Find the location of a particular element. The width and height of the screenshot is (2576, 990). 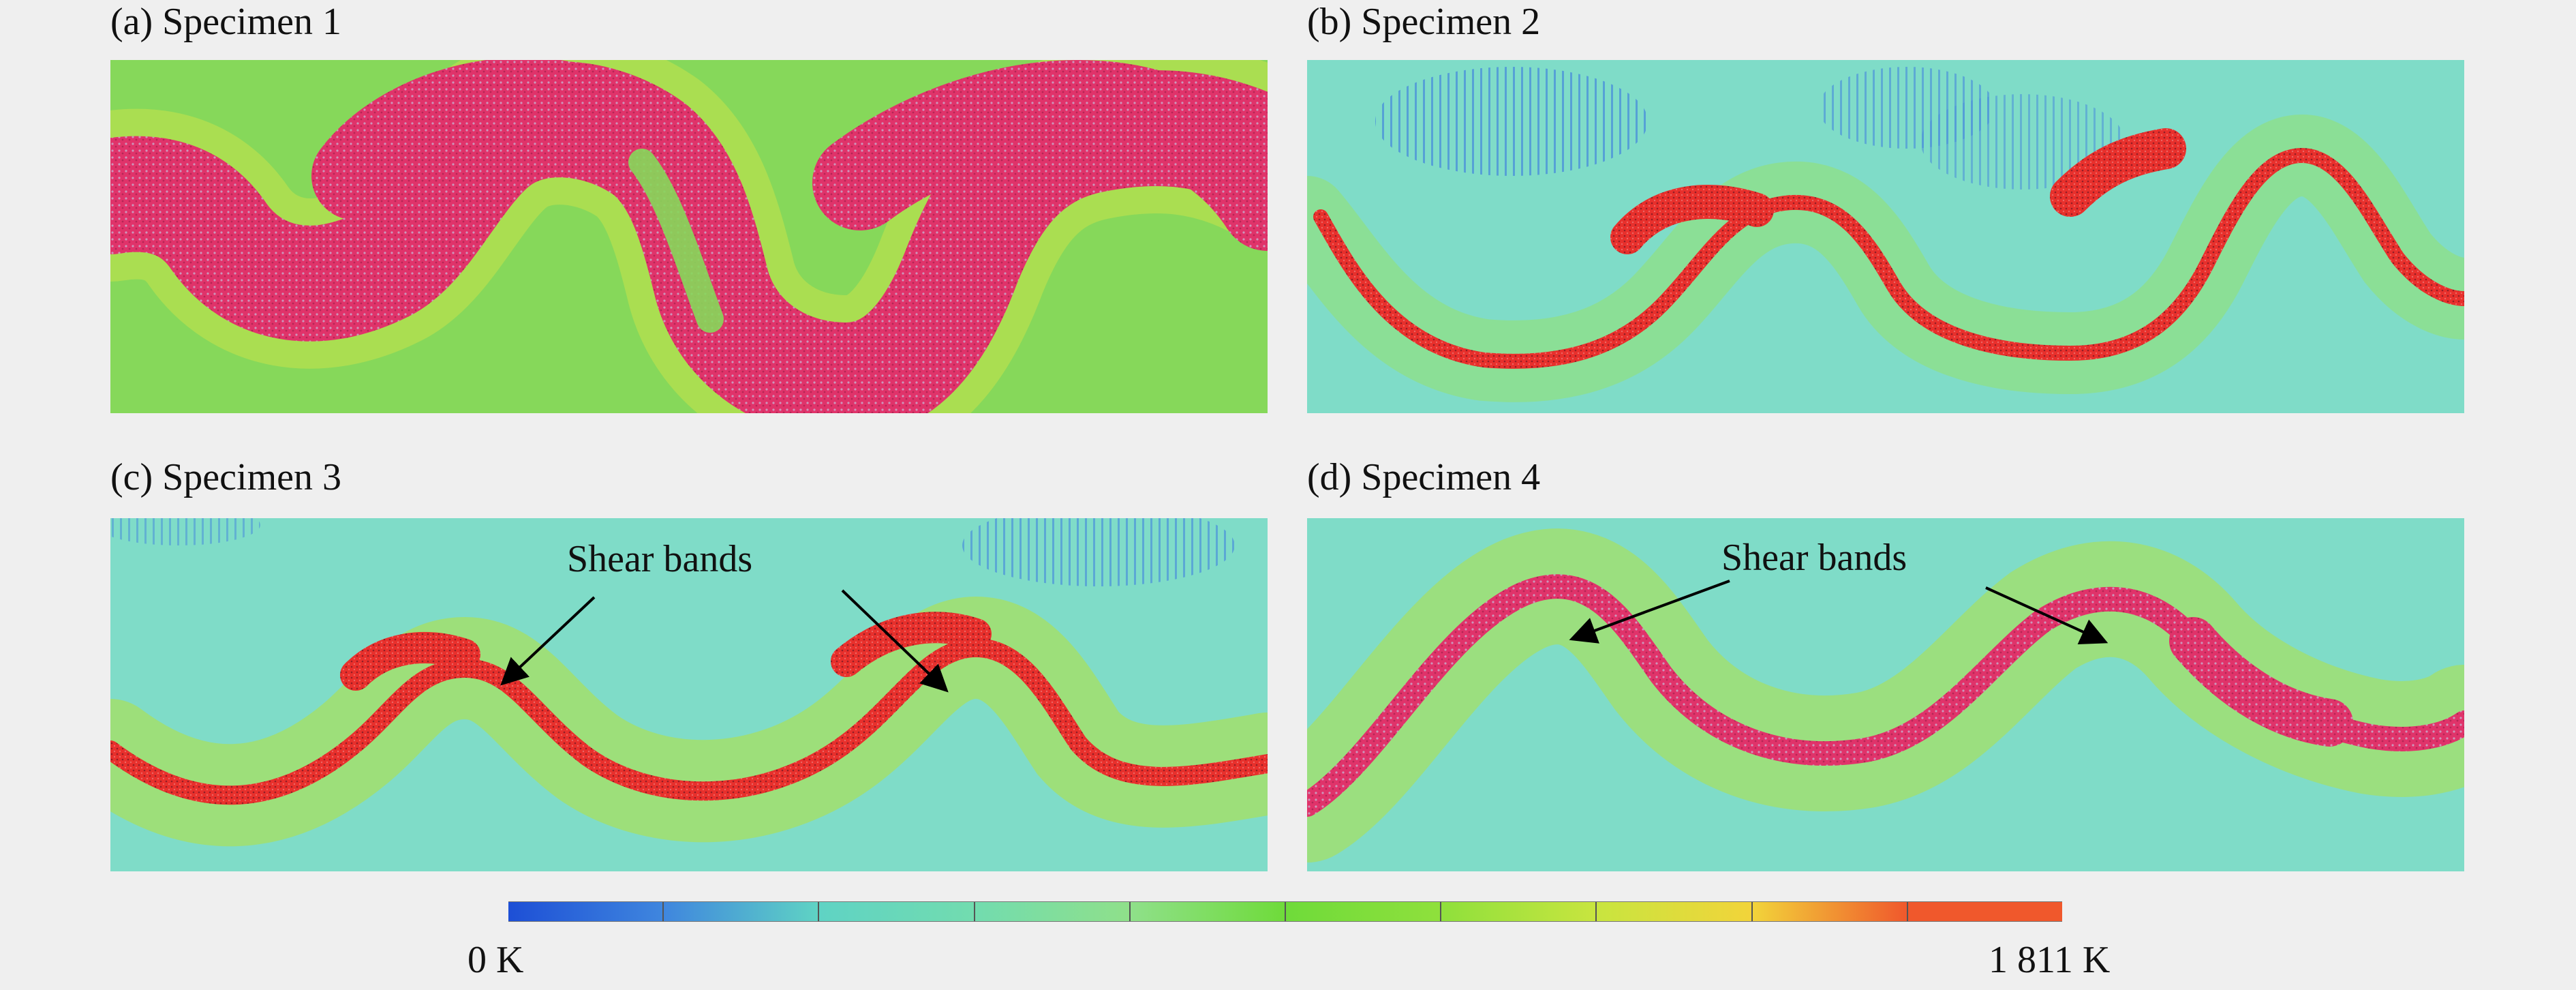

temperature-colorbar is located at coordinates (1285, 911).